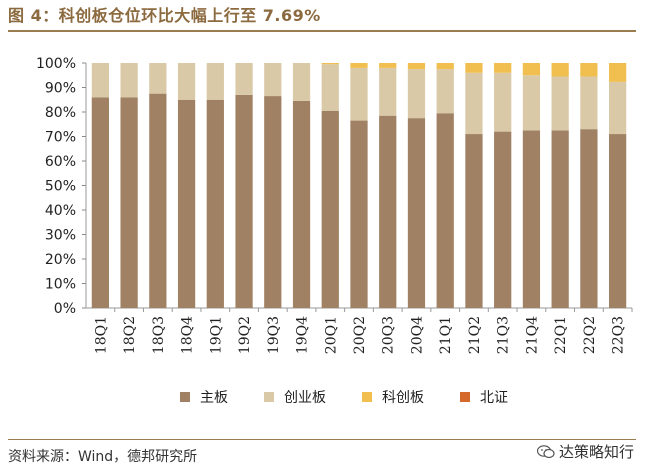 This screenshot has width=646, height=476. I want to click on x-tick-label-20Q4: 20Q4, so click(417, 335).